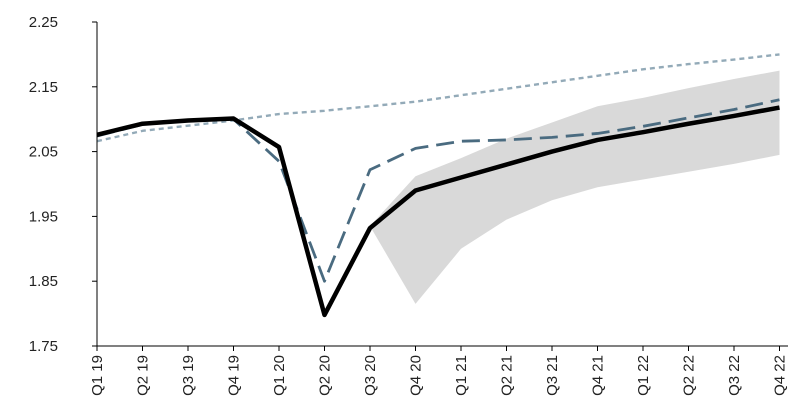  I want to click on x-tick-label: Q1 21, so click(461, 375).